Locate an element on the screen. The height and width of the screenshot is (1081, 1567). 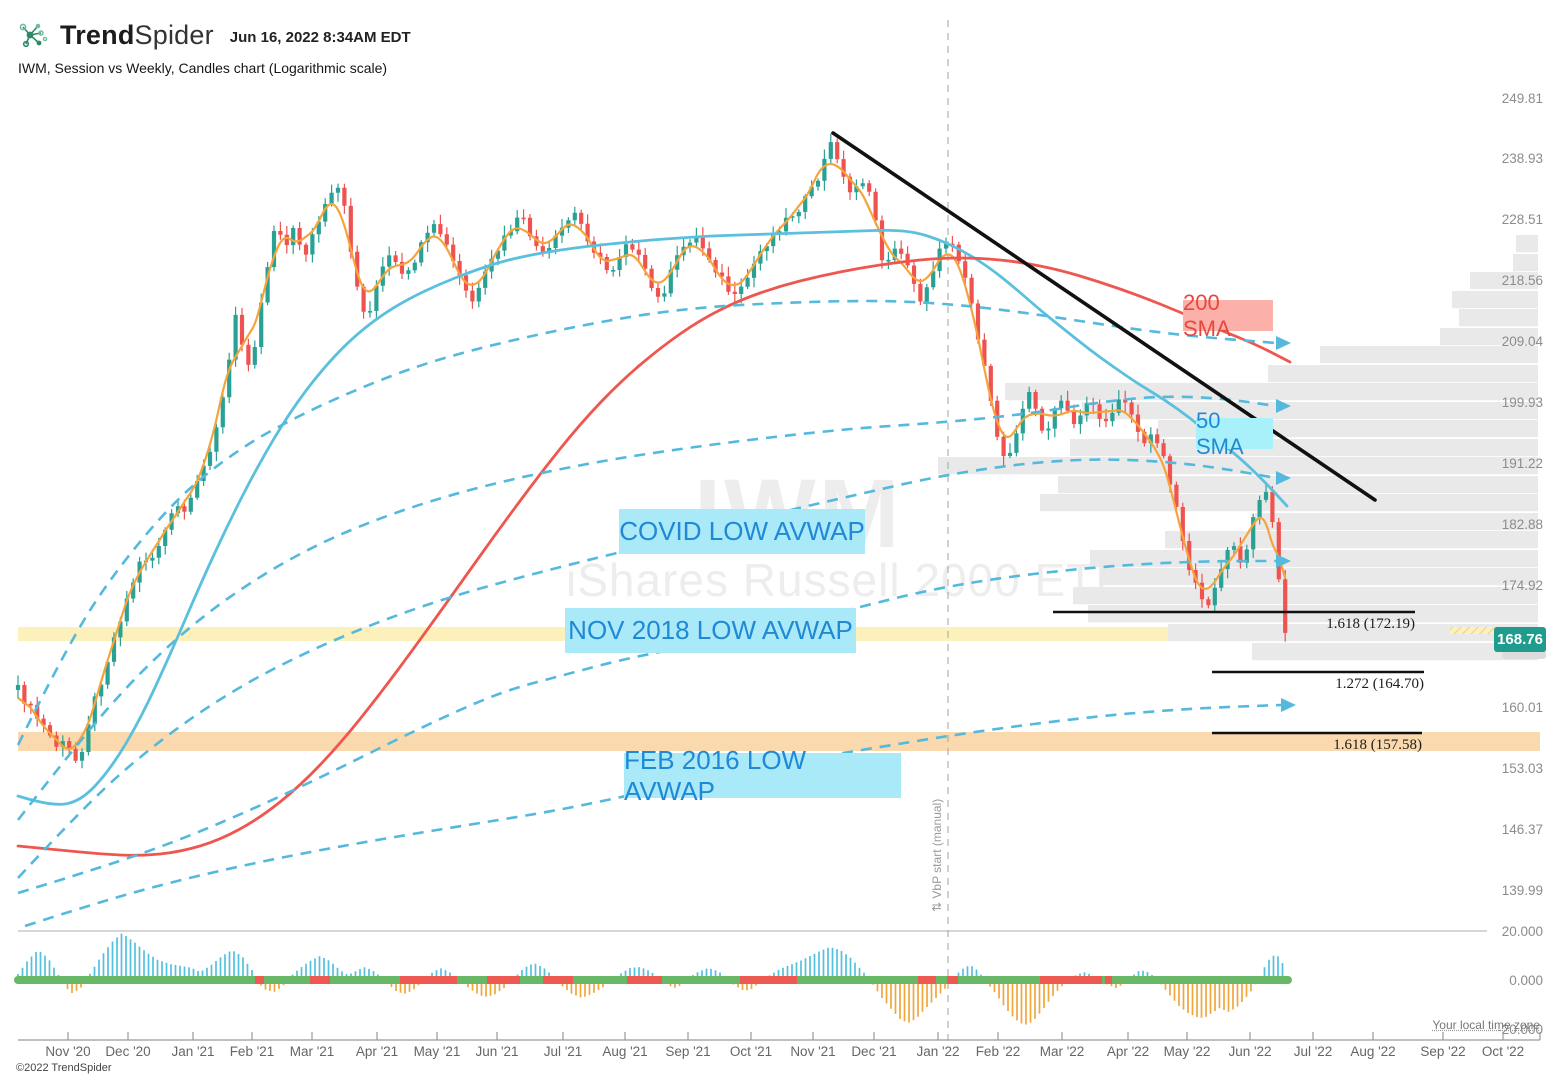
x-axis-month-label: Dec '21 is located at coordinates (873, 1051).